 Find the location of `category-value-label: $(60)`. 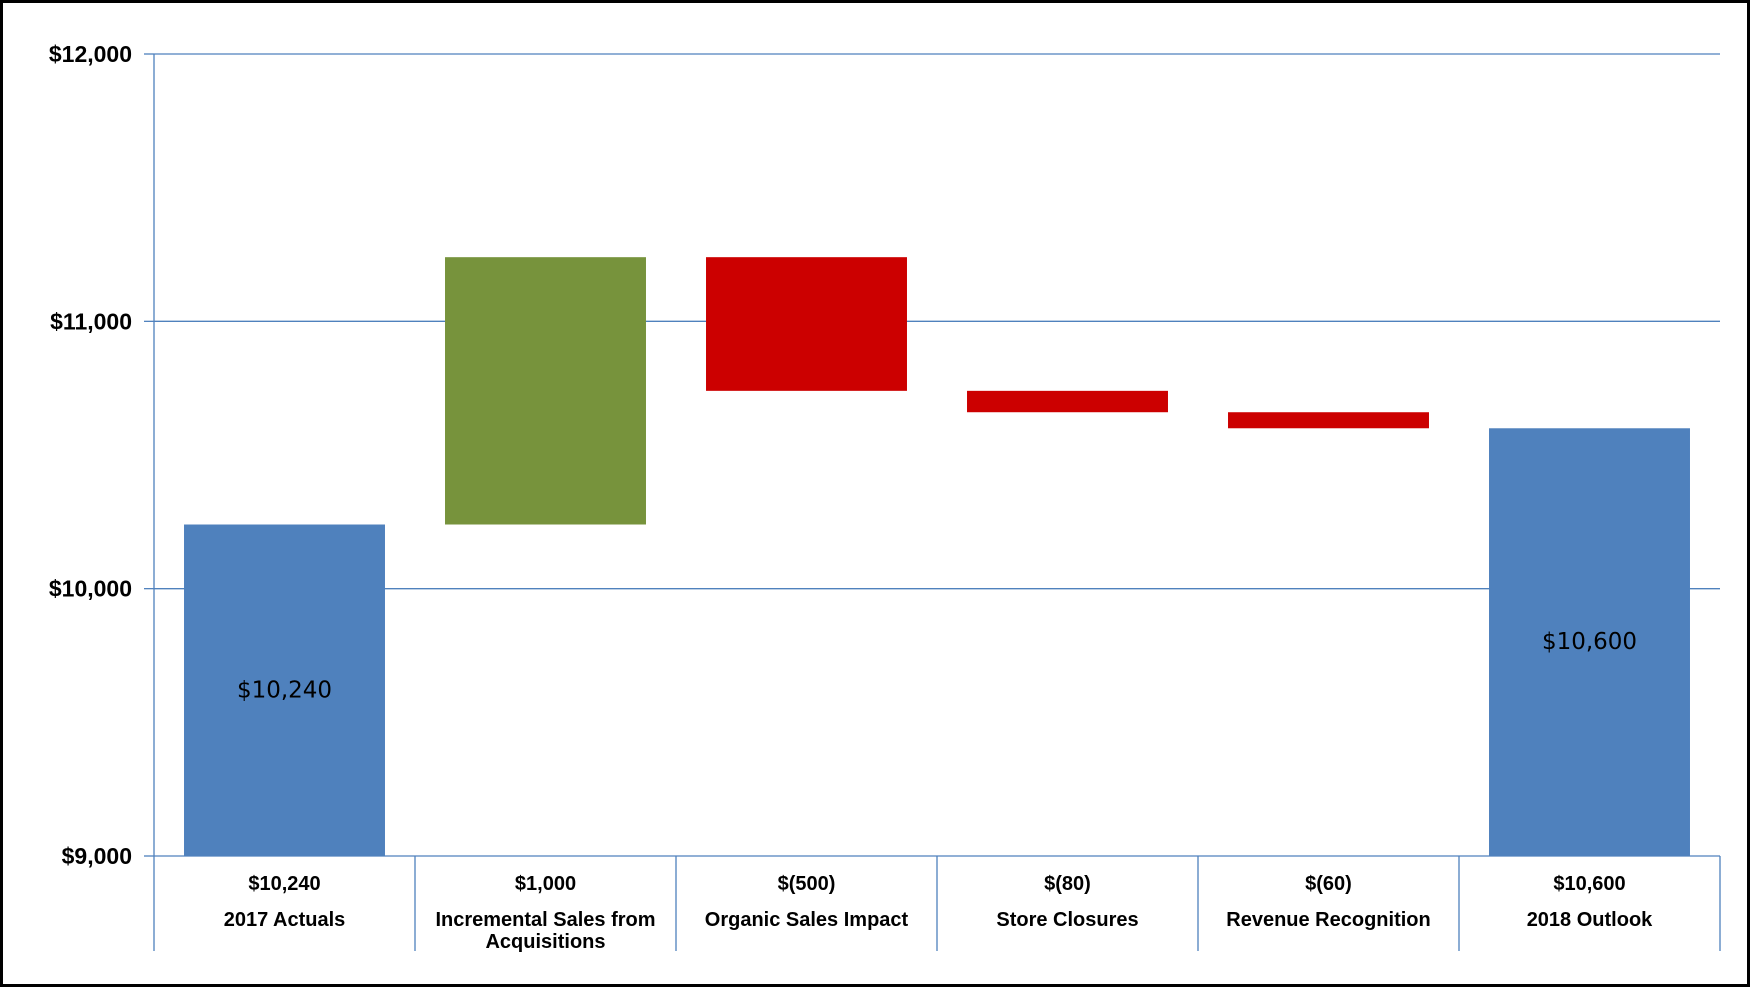

category-value-label: $(60) is located at coordinates (1328, 884).